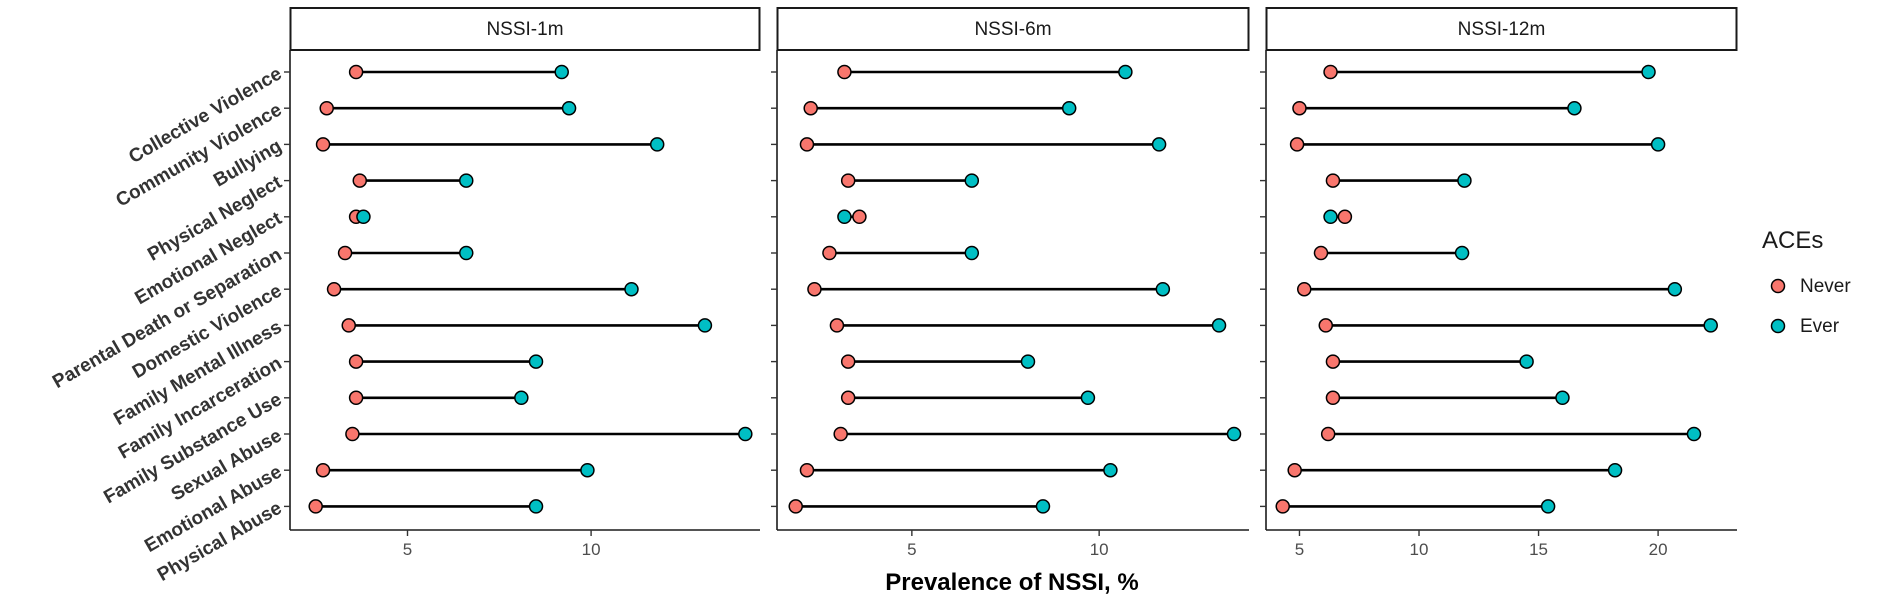 This screenshot has height=602, width=1902. What do you see at coordinates (1778, 286) in the screenshot?
I see `legend-key-never` at bounding box center [1778, 286].